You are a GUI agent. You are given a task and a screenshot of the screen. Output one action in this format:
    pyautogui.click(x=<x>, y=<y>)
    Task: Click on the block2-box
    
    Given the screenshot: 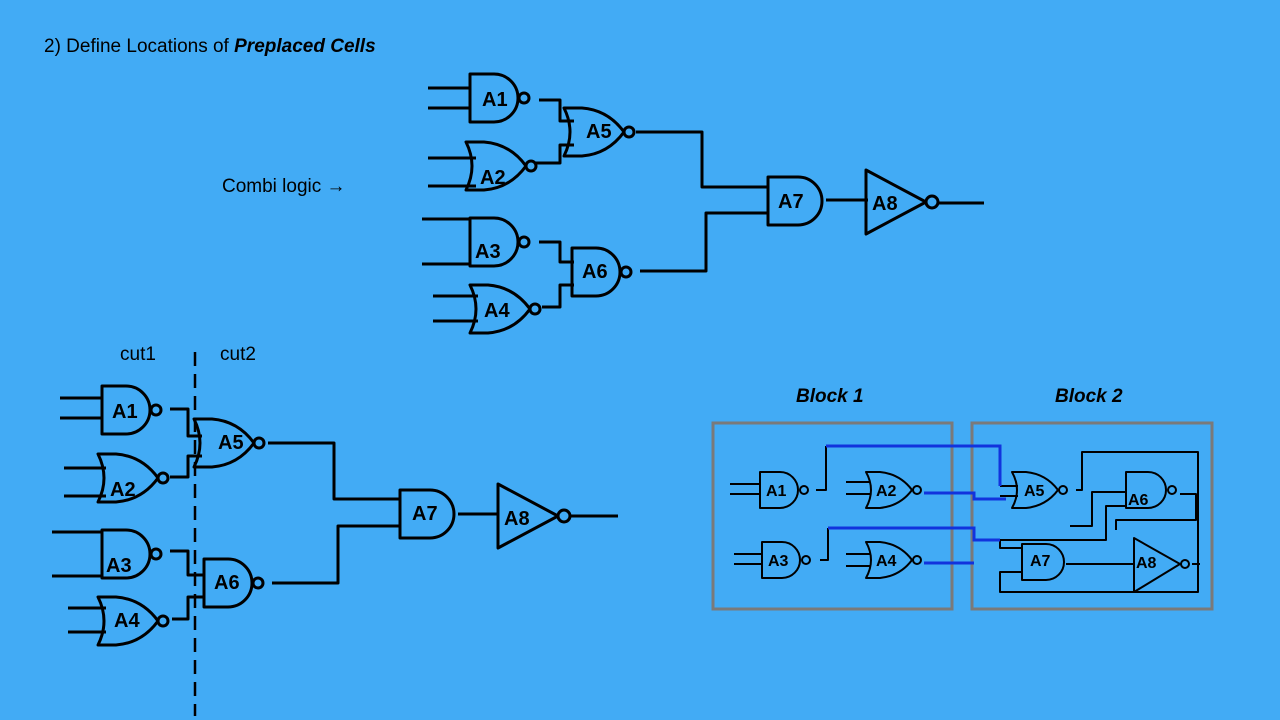 What is the action you would take?
    pyautogui.click(x=1092, y=516)
    